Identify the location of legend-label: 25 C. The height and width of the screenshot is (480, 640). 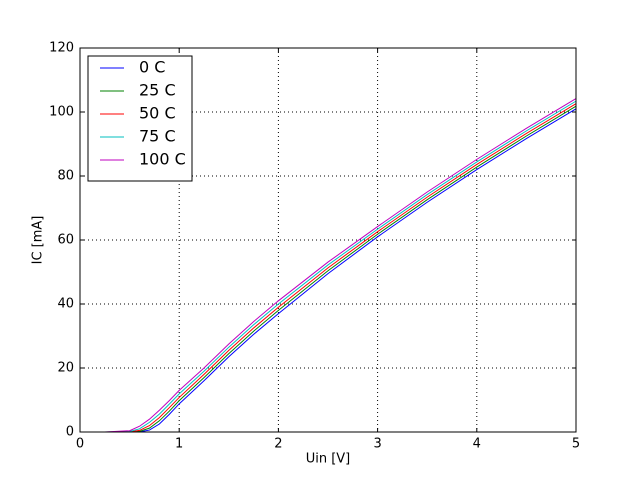
(157, 90).